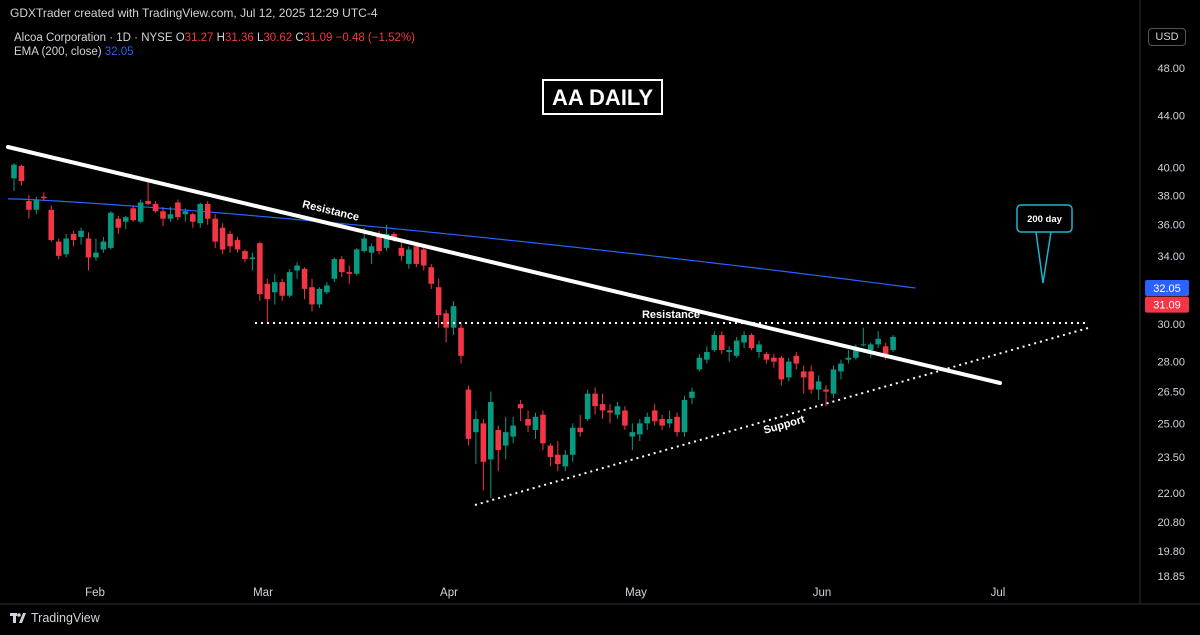 The width and height of the screenshot is (1200, 635). I want to click on tradingview-footer: TradingView, so click(55, 618).